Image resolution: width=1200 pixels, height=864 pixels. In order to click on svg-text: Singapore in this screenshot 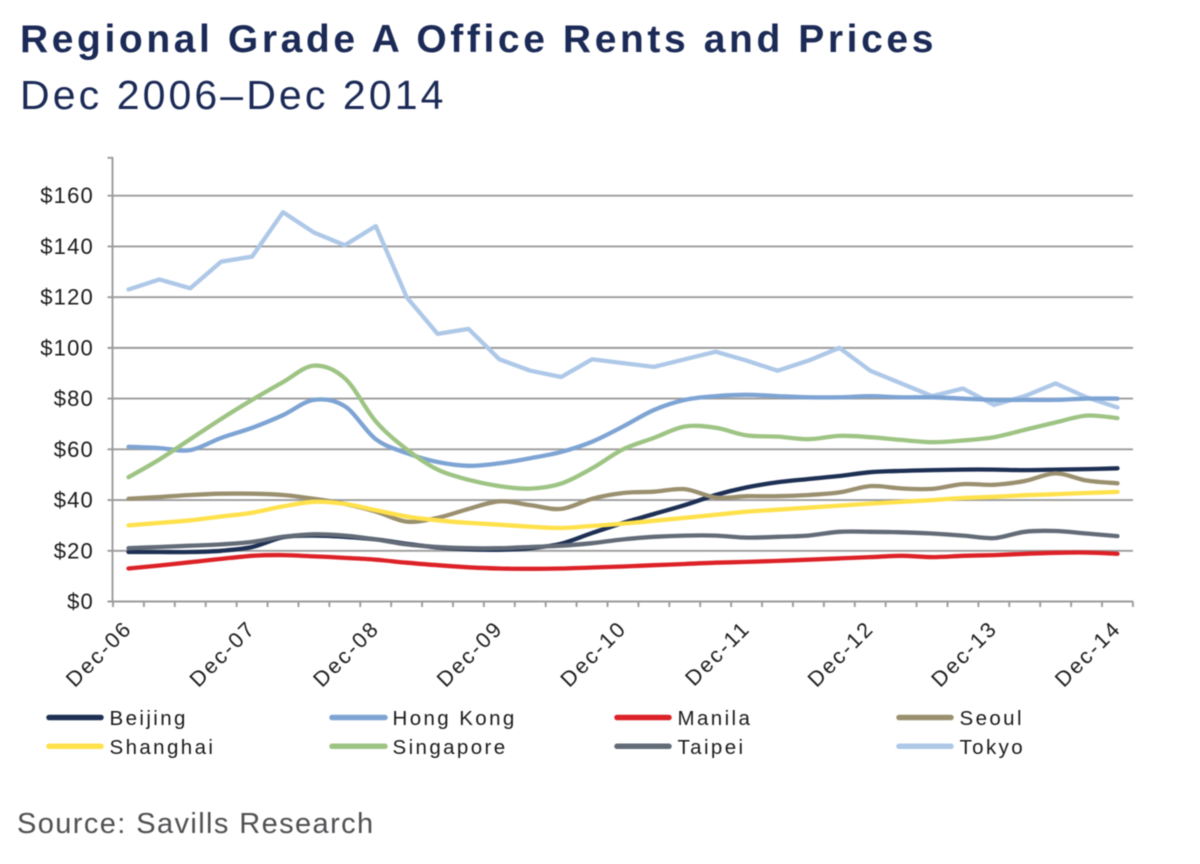, I will do `click(450, 747)`.